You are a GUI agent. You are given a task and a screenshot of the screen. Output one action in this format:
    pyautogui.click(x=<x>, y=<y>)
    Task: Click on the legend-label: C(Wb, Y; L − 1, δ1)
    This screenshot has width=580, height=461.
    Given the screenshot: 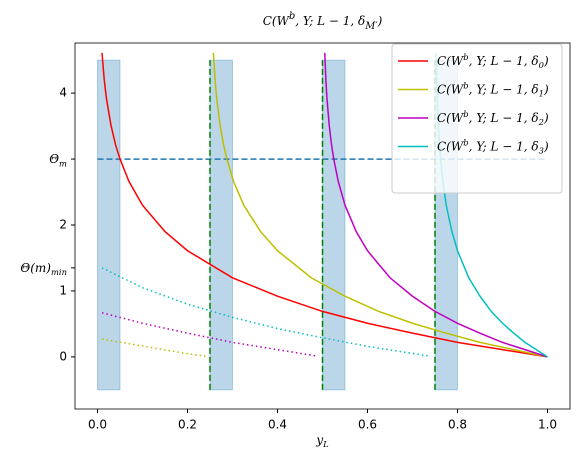 What is the action you would take?
    pyautogui.click(x=493, y=89)
    